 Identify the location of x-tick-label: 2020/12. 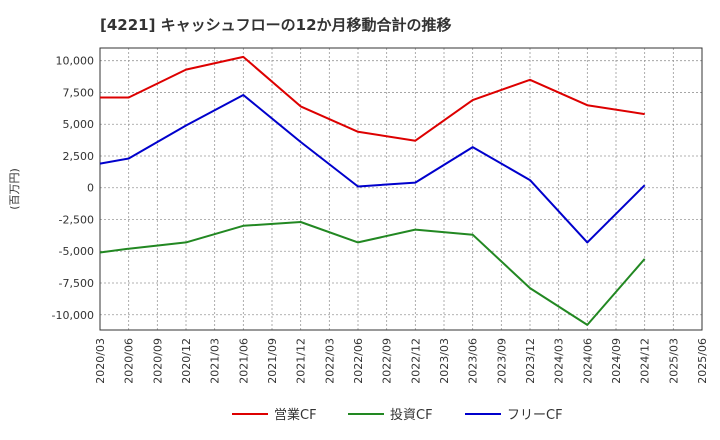
(186, 361).